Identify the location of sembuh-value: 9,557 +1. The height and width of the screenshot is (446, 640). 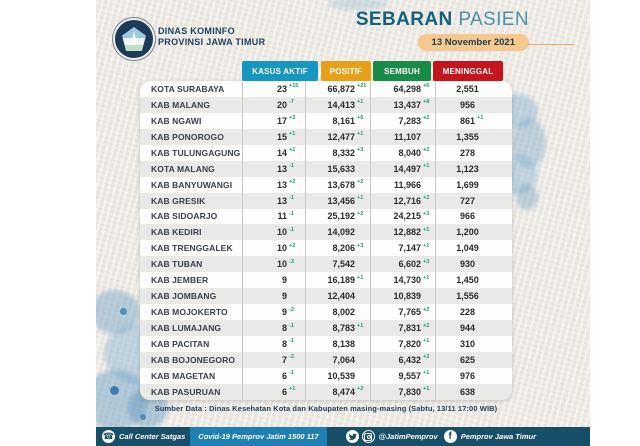
(402, 376).